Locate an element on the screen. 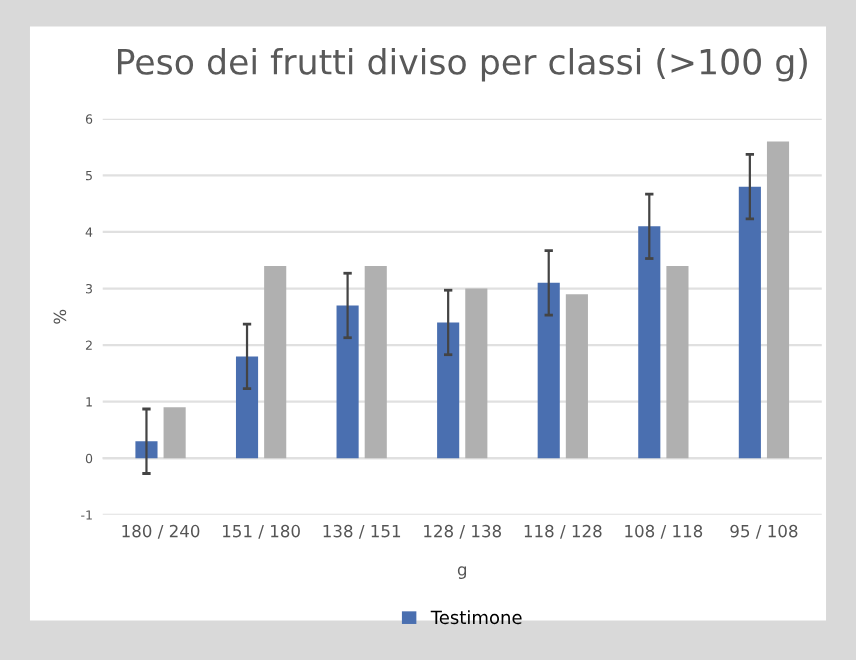 This screenshot has width=856, height=660. legend-label: Testimone is located at coordinates (476, 617).